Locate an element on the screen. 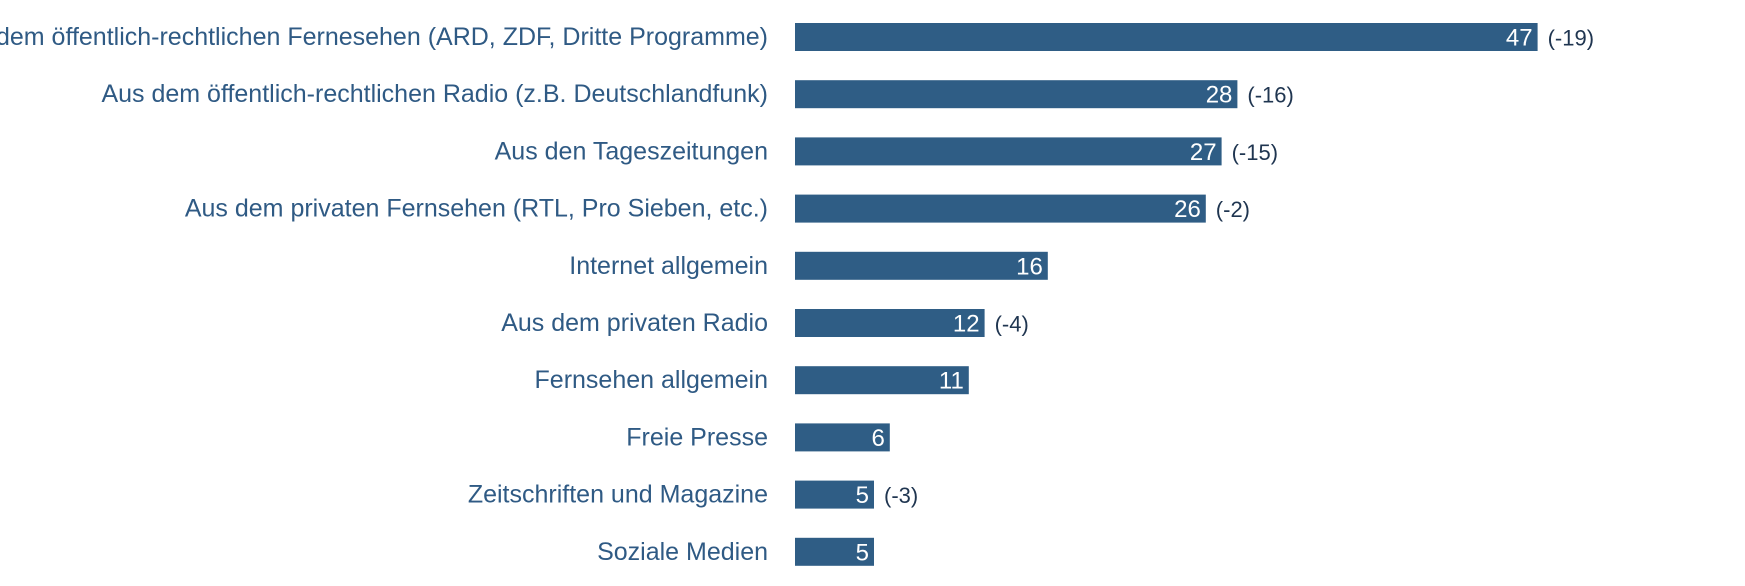  value-label: 12 is located at coordinates (966, 324).